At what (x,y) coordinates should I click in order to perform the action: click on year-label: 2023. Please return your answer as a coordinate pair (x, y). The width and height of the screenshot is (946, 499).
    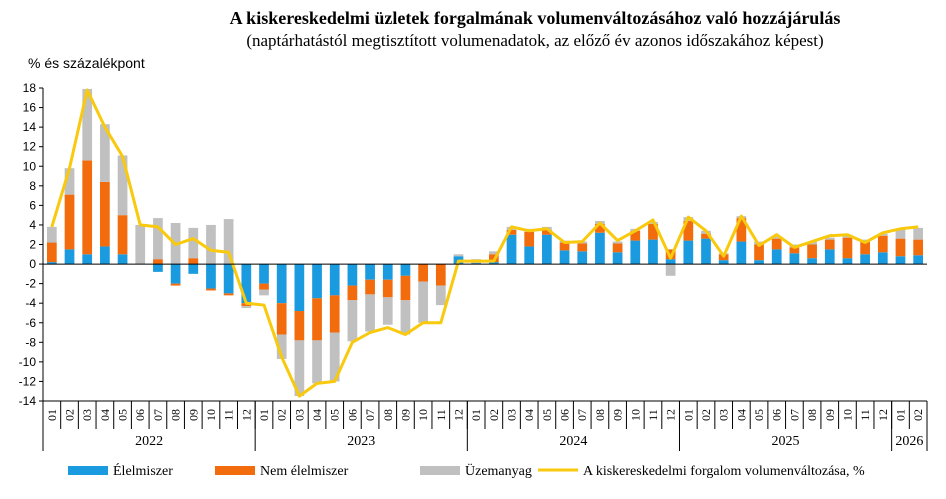
    Looking at the image, I should click on (361, 441).